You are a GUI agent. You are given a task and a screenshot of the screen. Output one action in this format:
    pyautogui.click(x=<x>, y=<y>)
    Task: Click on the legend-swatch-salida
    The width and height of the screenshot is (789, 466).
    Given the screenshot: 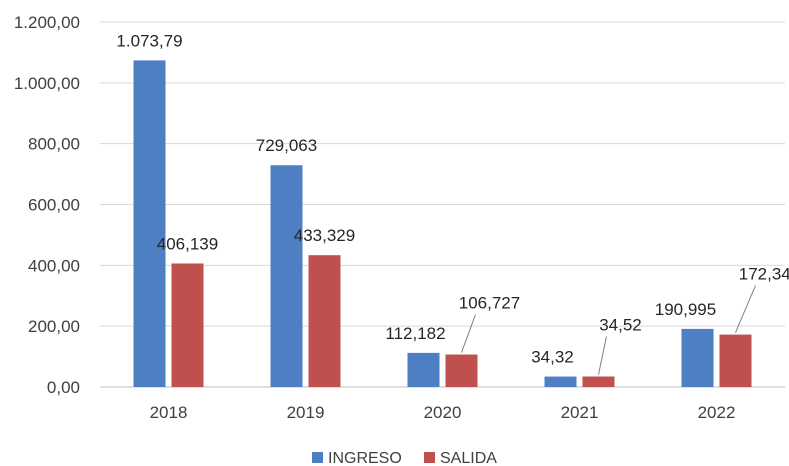 What is the action you would take?
    pyautogui.click(x=429, y=457)
    